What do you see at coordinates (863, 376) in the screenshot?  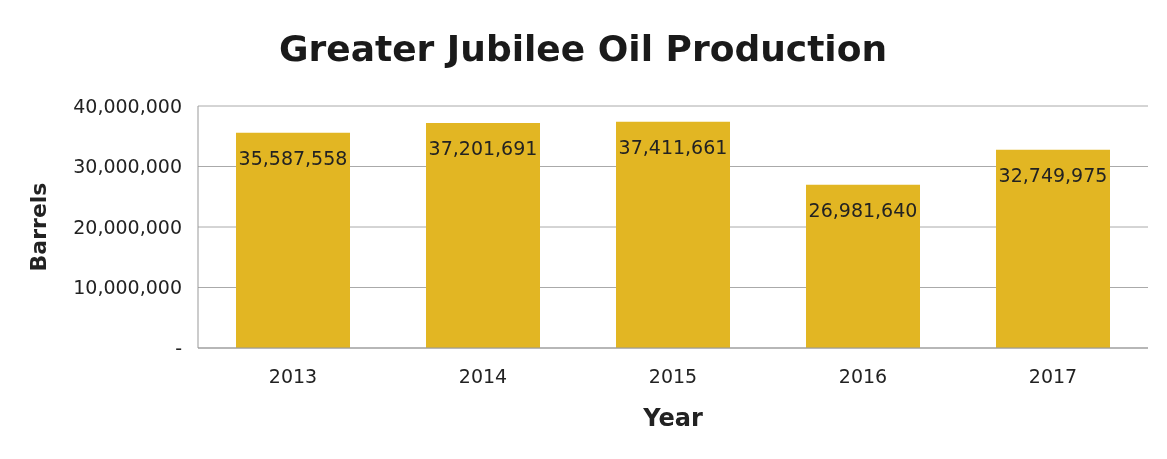 I see `x-tick-label: 2016` at bounding box center [863, 376].